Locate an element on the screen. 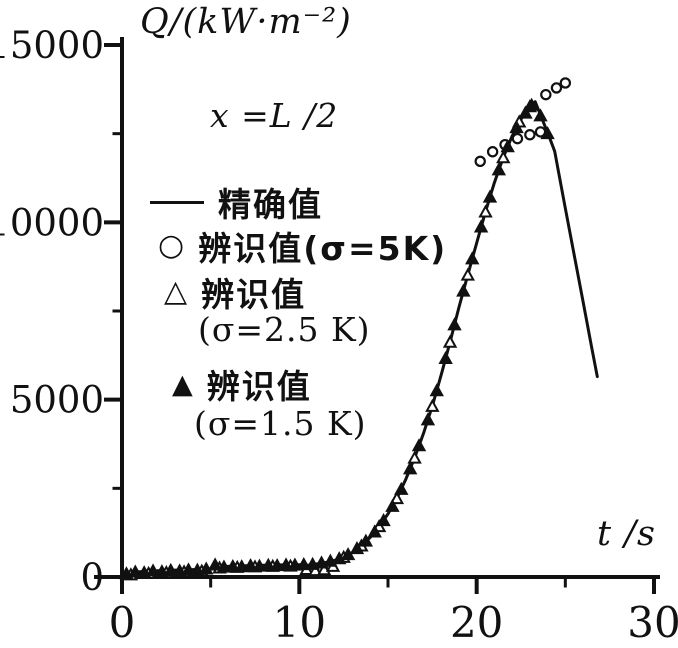 The image size is (678, 648). legend-sublabel-sigma-1-5k: (σ=1.5 K) is located at coordinates (280, 423).